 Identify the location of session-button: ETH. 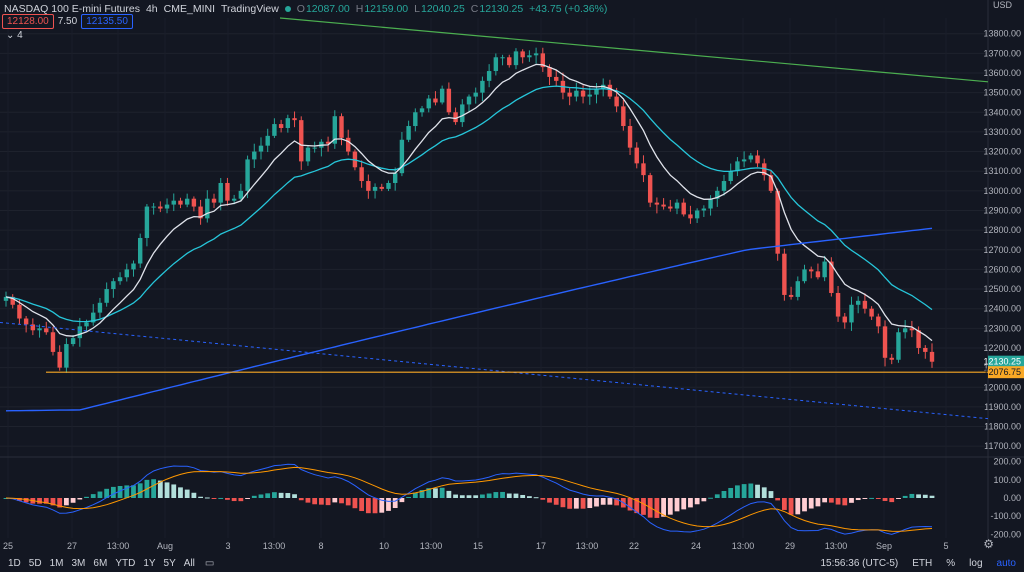
(922, 563).